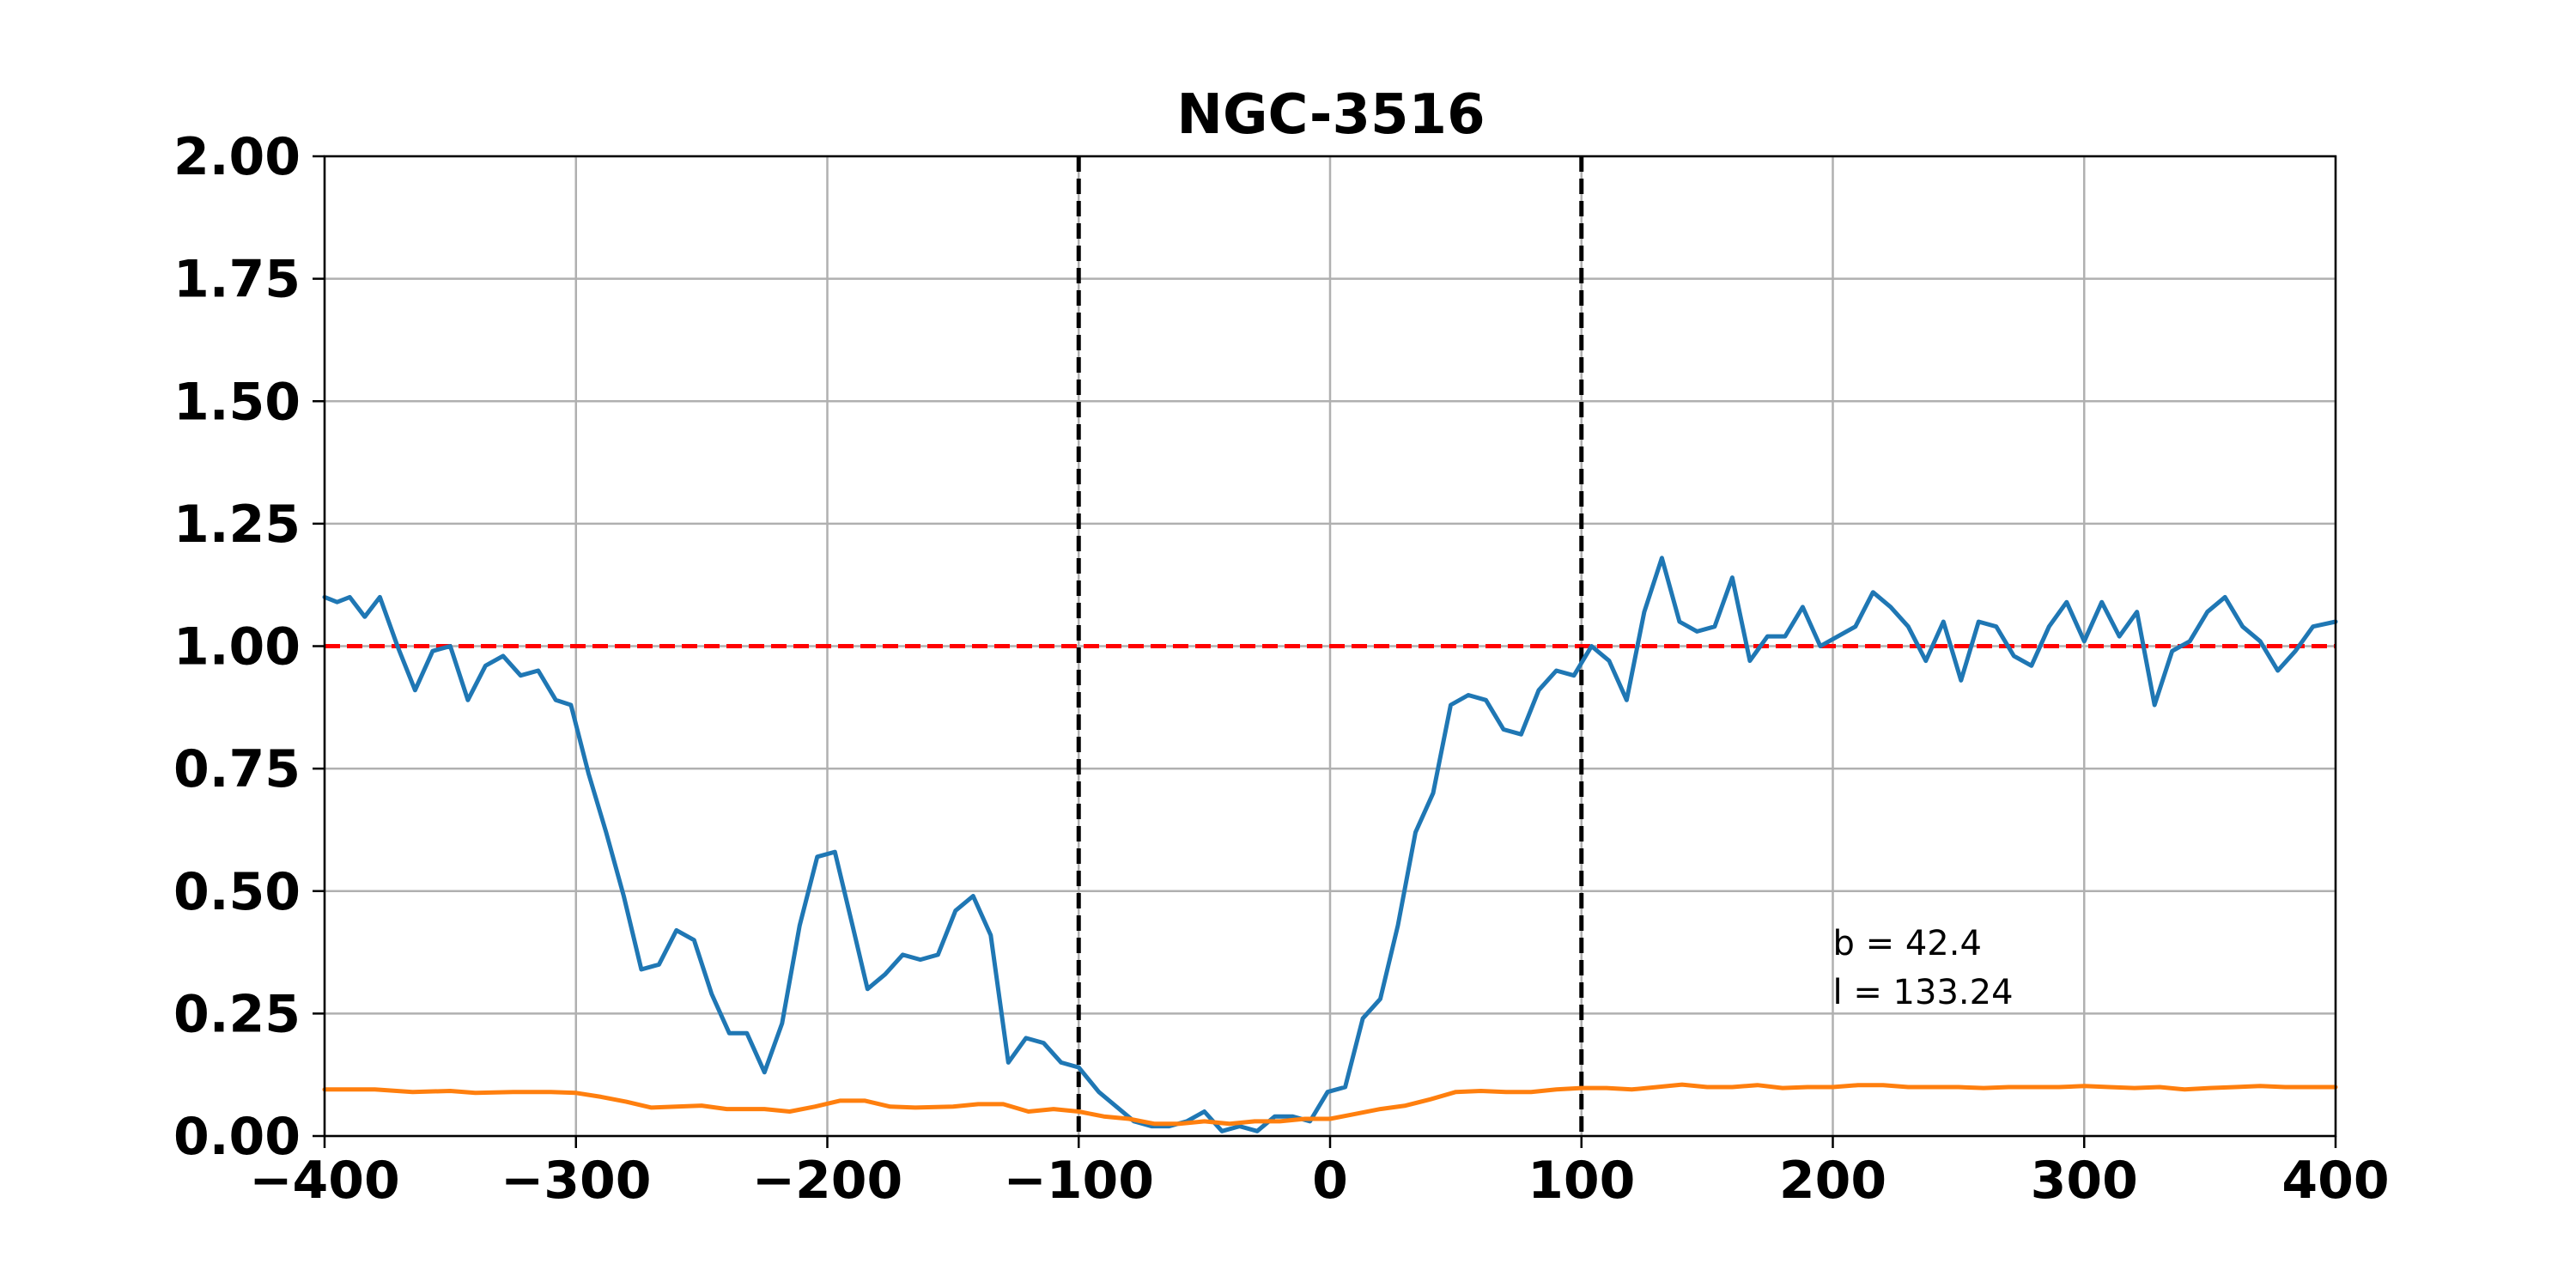 This screenshot has height=1288, width=2576. Describe the element at coordinates (1078, 1181) in the screenshot. I see `x-tick-label: −100` at that location.